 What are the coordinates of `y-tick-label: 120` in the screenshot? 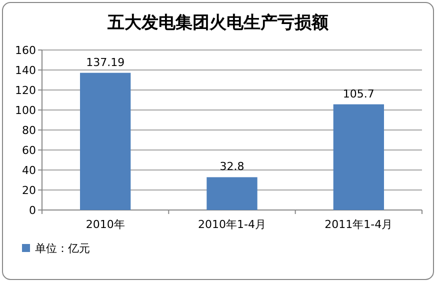 It's located at (25, 90).